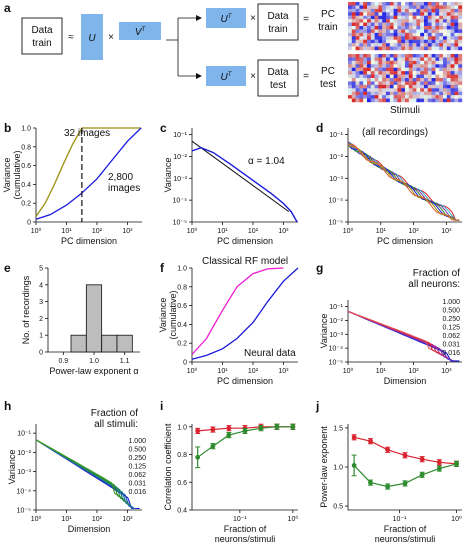 Image resolution: width=474 pixels, height=553 pixels. I want to click on x-tick-label: 10¹, so click(381, 371).